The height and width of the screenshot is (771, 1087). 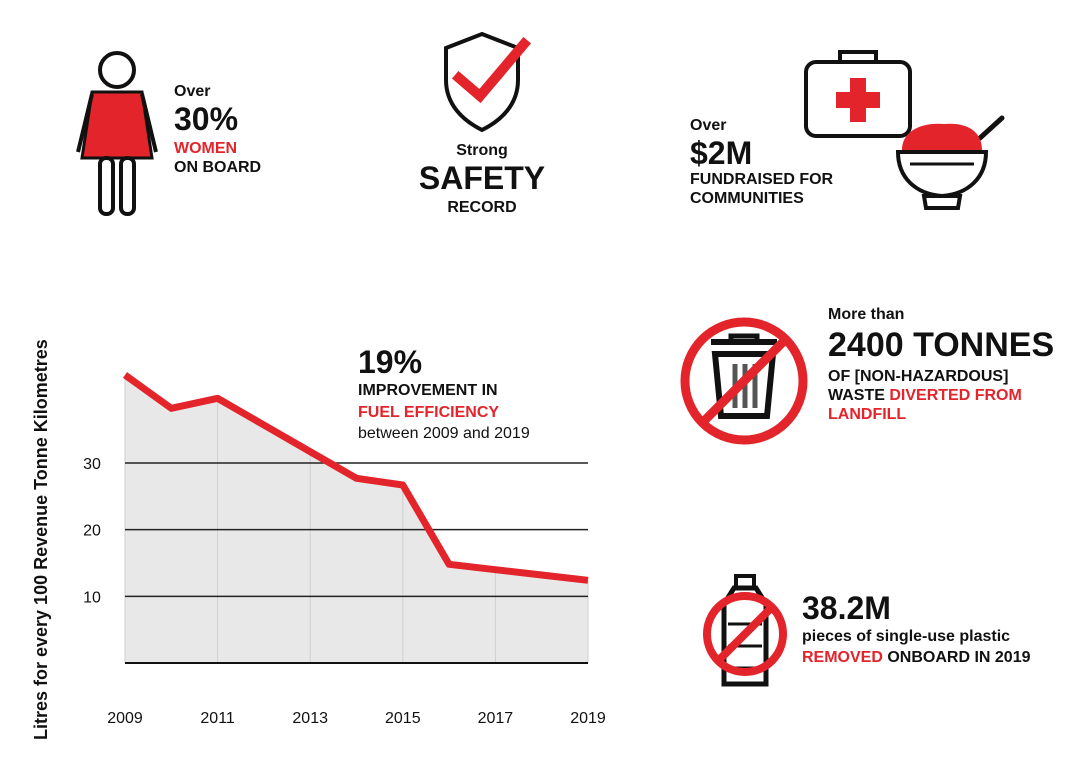 What do you see at coordinates (866, 314) in the screenshot?
I see `waste-prefix: More than` at bounding box center [866, 314].